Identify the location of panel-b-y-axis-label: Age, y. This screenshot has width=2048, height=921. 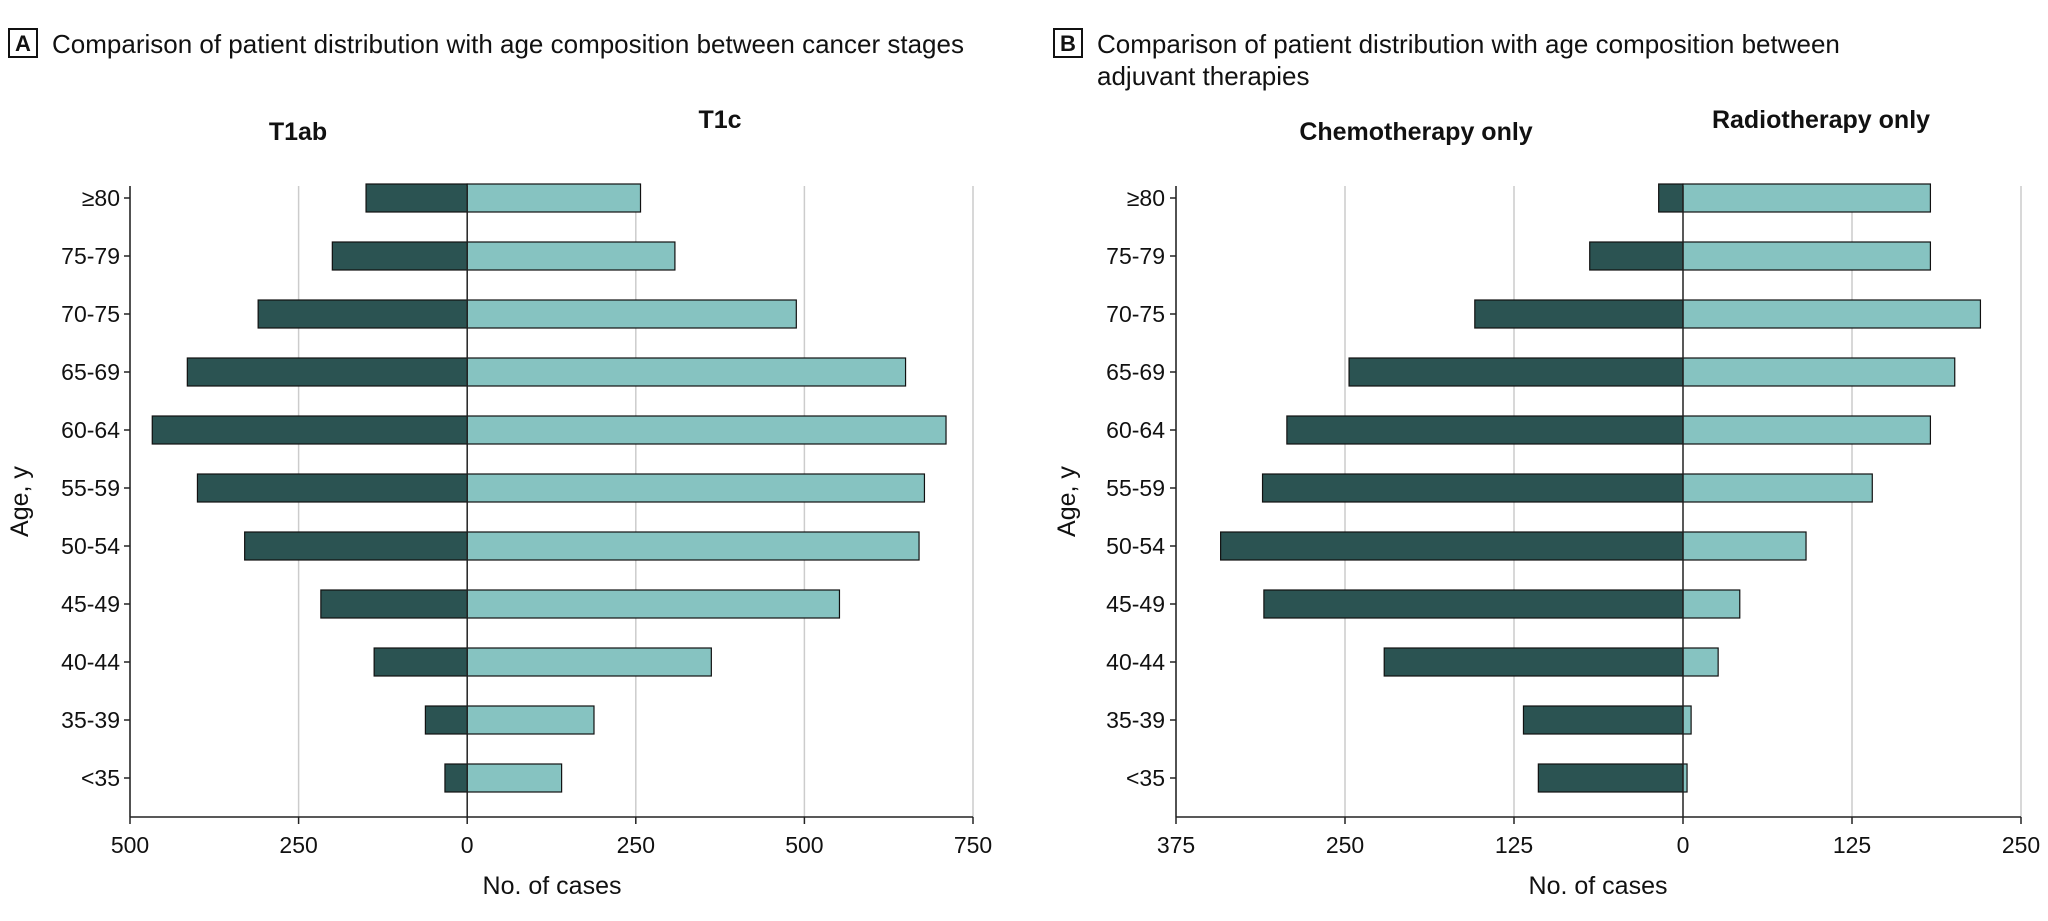
(1067, 501).